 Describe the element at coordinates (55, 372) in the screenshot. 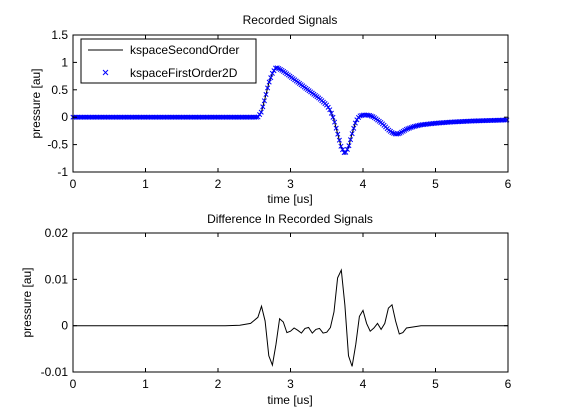

I see `y-tick-label: -0.01` at that location.